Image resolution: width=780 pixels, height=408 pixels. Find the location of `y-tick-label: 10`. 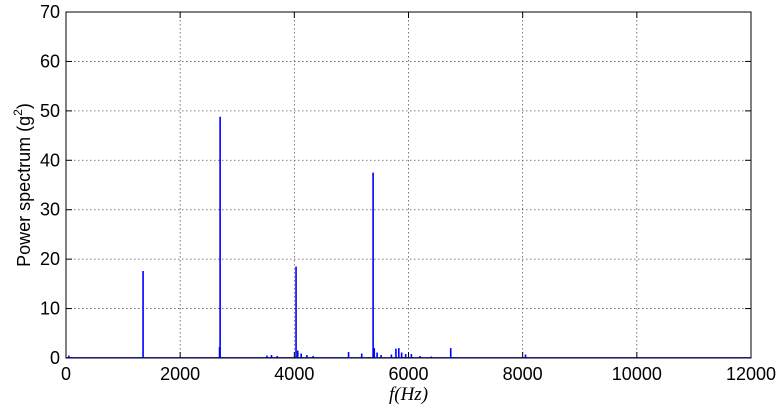

y-tick-label: 10 is located at coordinates (50, 309).